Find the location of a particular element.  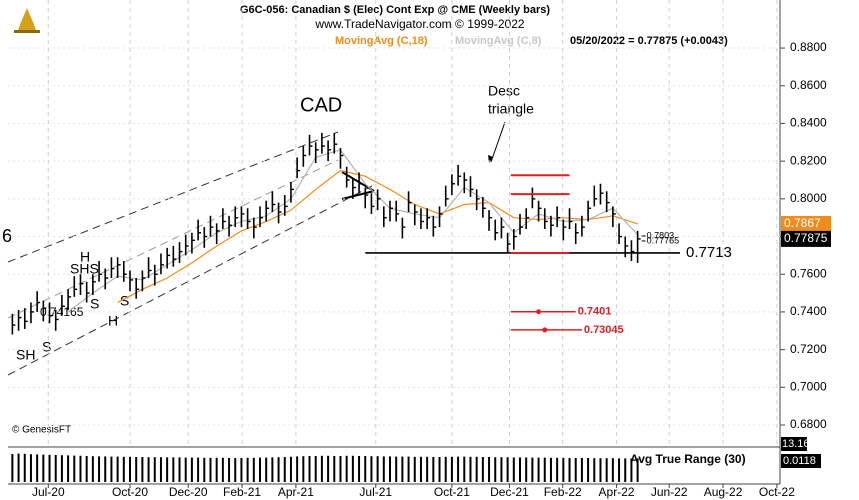

target-label: 0.7401 is located at coordinates (595, 312).